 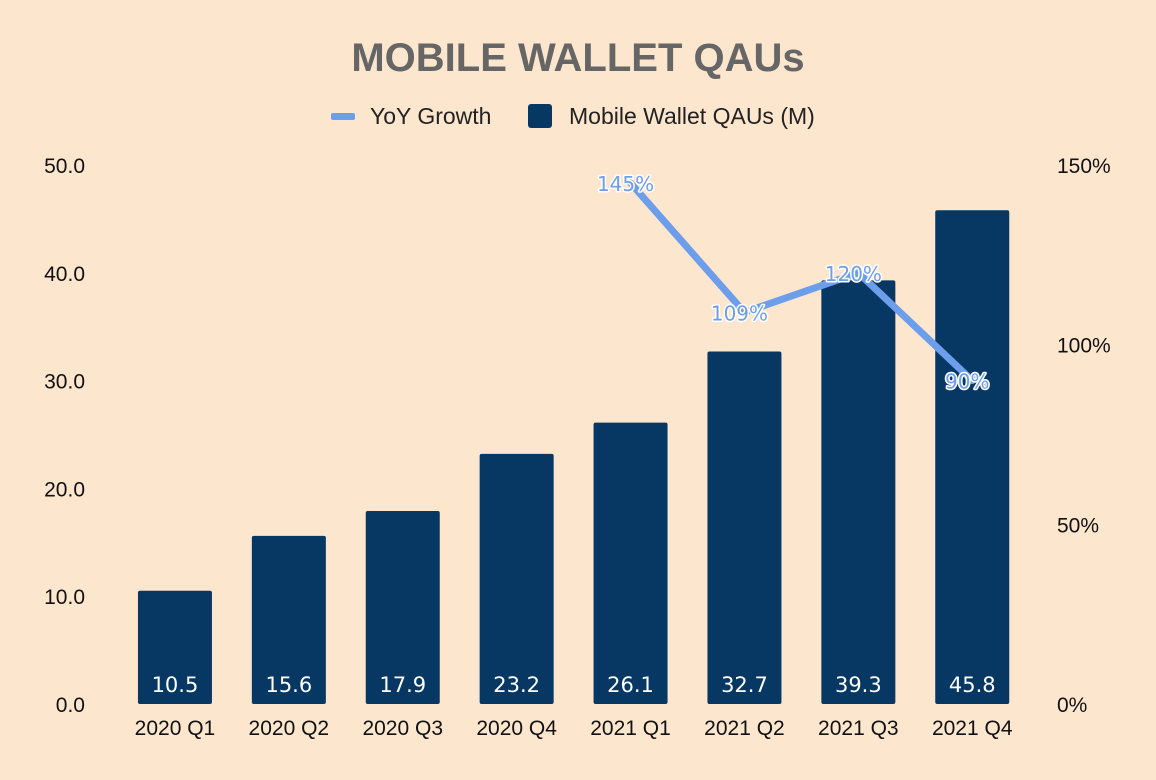 I want to click on line-value-label: 90%, so click(x=967, y=382).